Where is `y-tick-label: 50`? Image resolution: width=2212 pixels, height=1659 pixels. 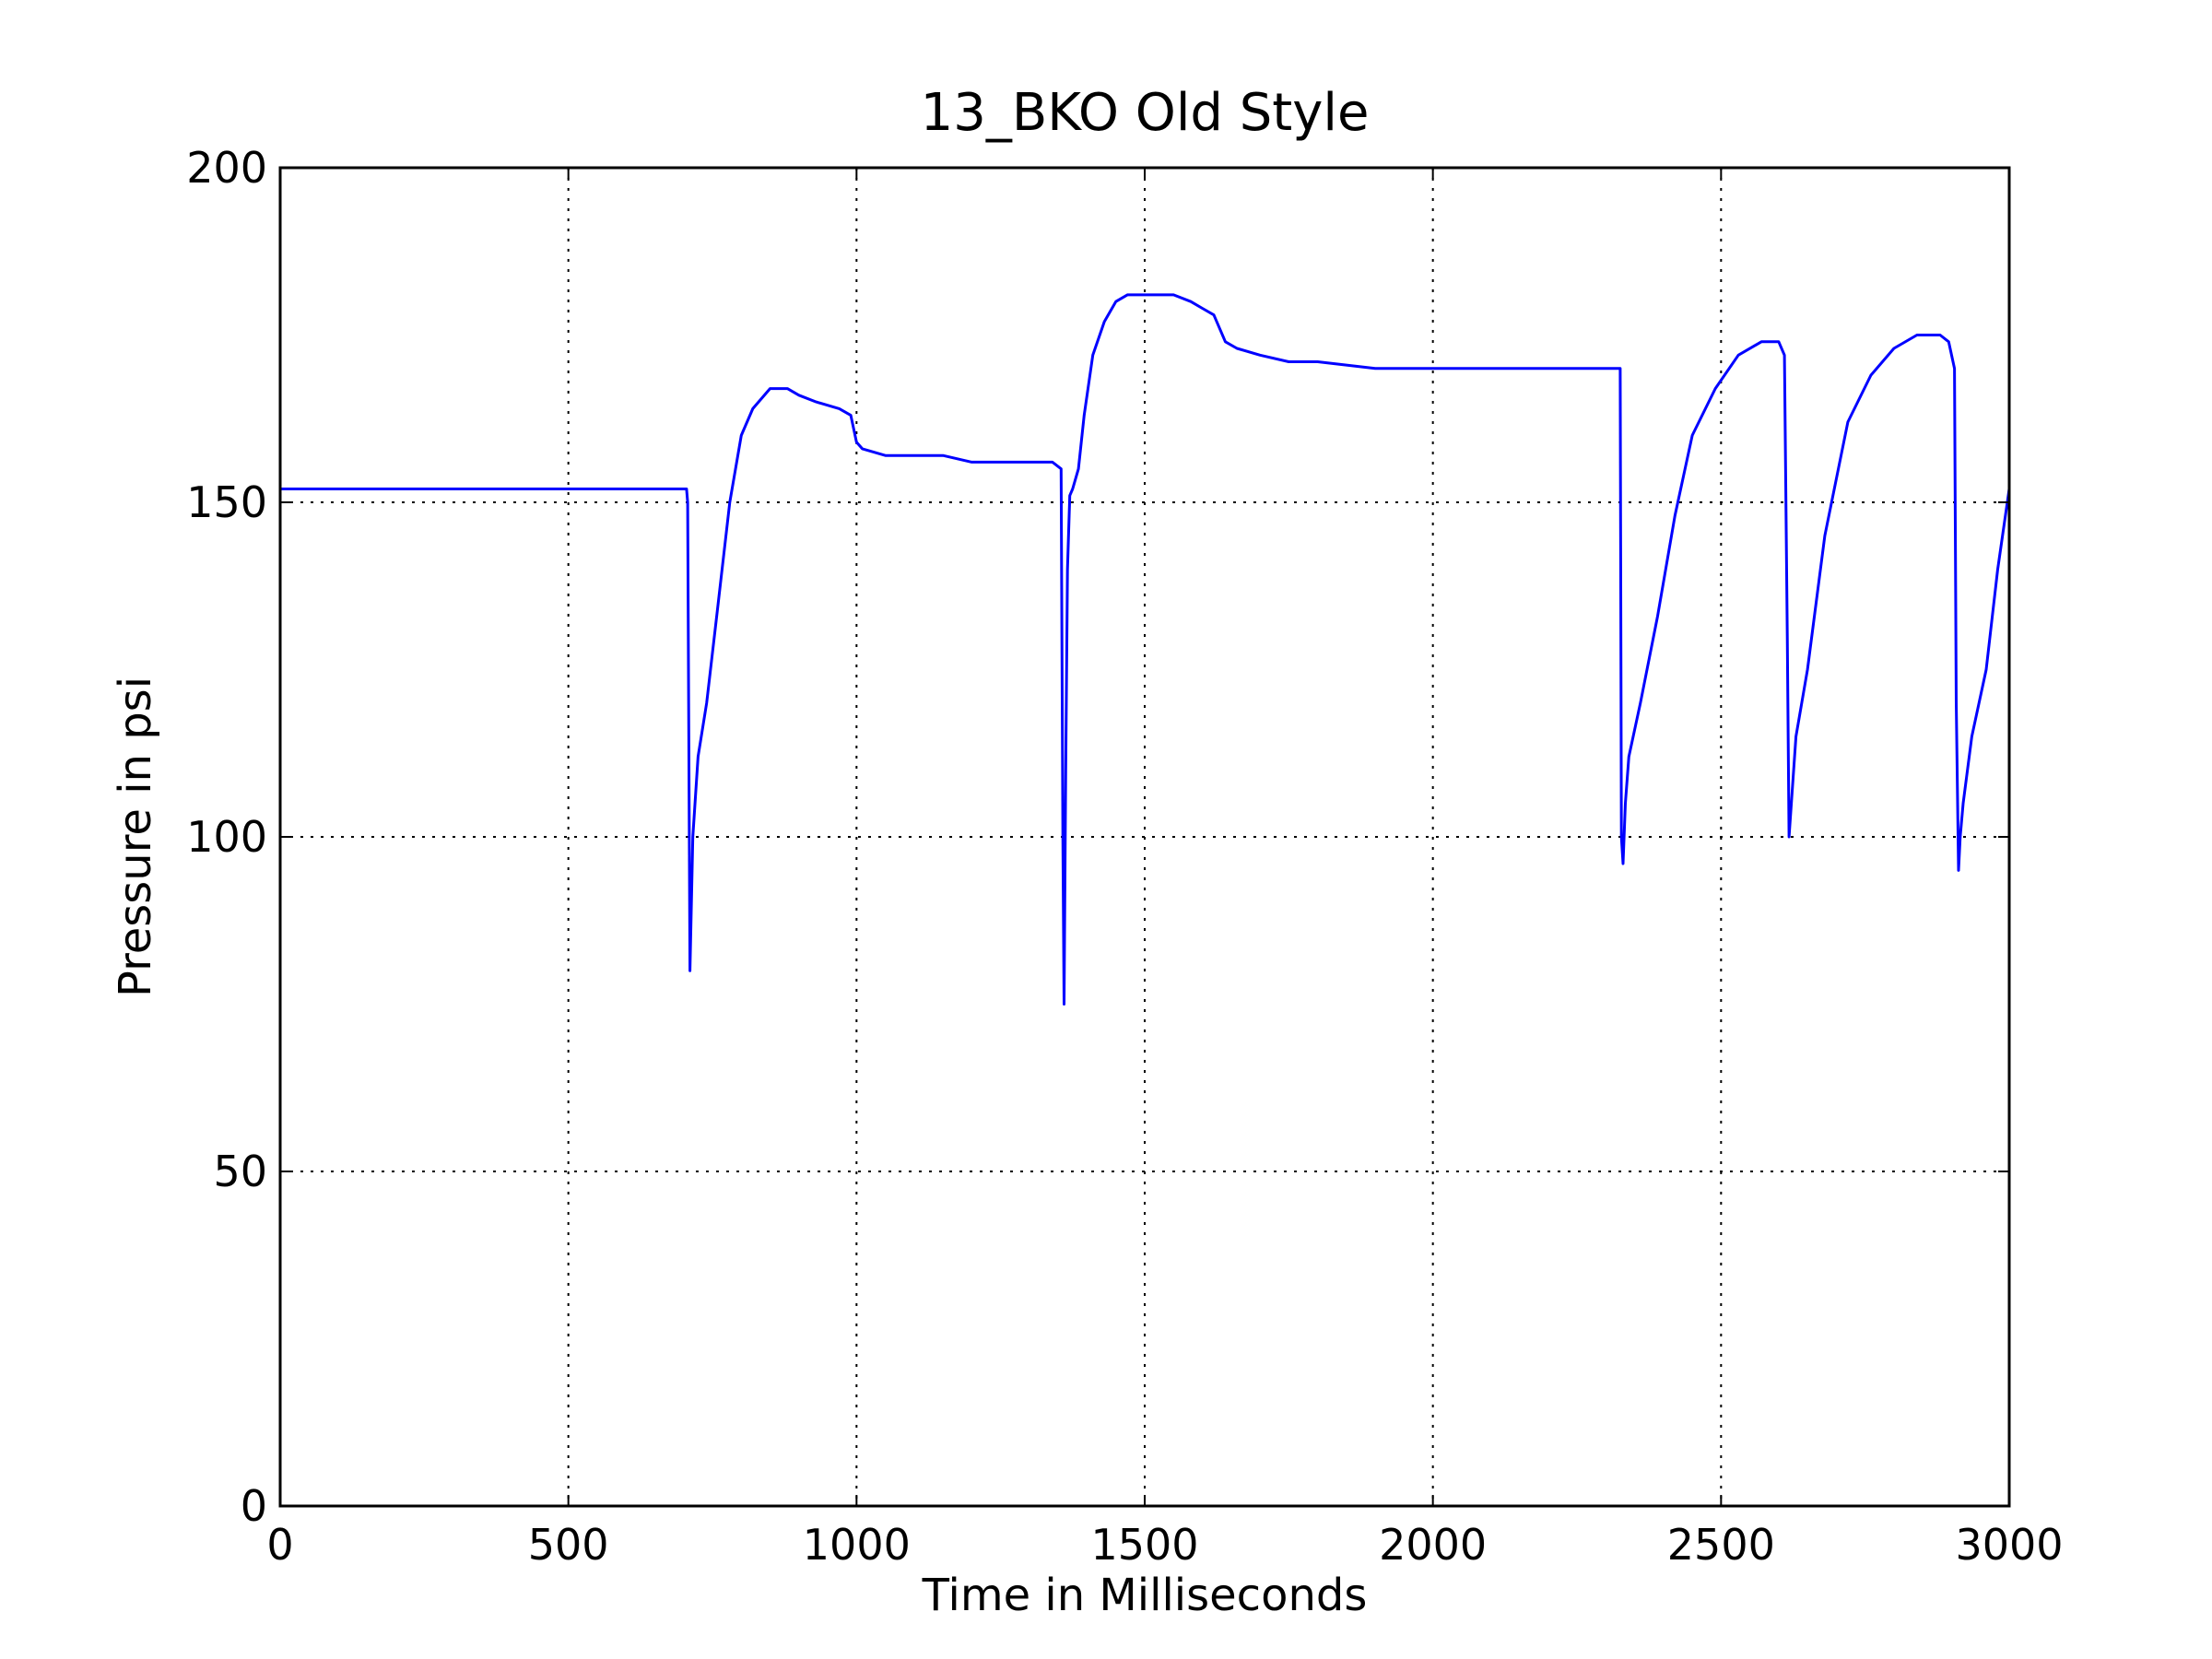
y-tick-label: 50 is located at coordinates (240, 1171).